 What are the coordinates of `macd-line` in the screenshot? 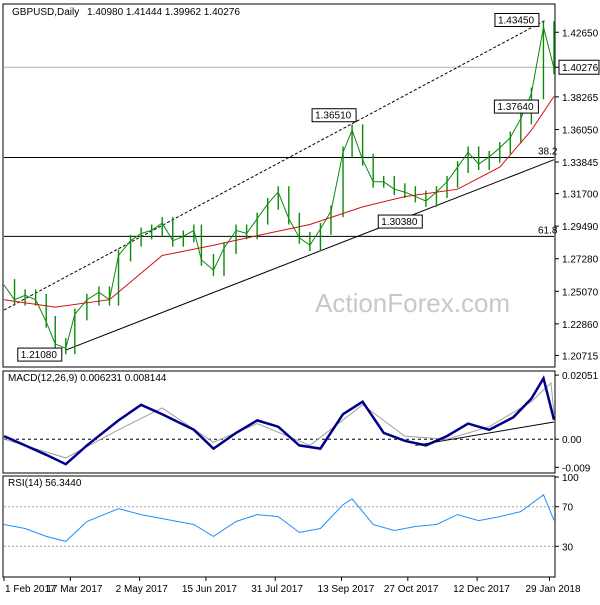 It's located at (279, 420).